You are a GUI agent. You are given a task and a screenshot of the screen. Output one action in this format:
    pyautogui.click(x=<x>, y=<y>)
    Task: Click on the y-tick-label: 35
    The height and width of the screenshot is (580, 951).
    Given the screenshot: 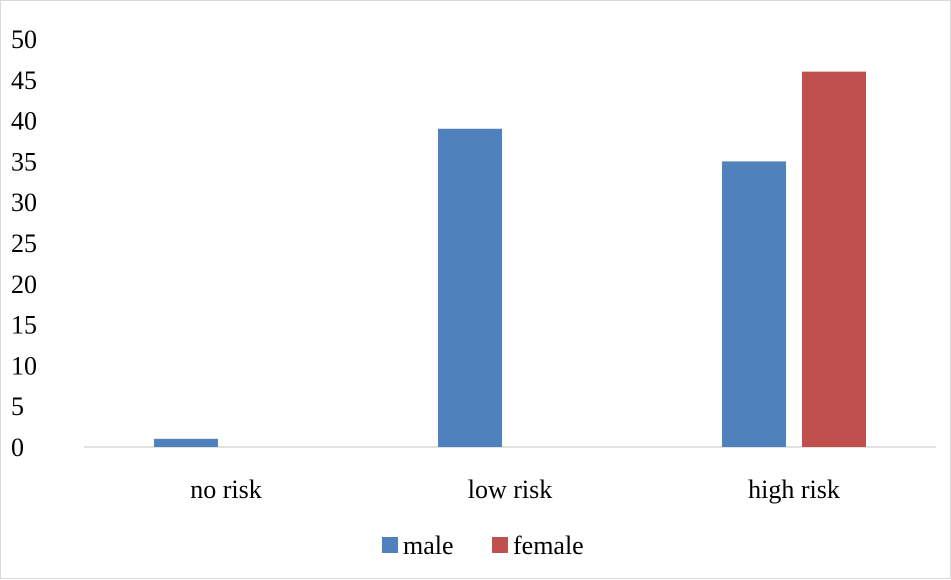 What is the action you would take?
    pyautogui.click(x=24, y=161)
    